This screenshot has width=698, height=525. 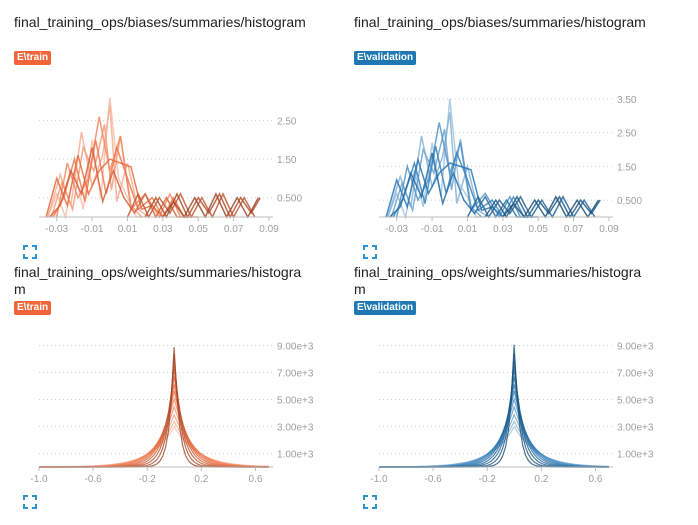 I want to click on y-tick-label: 3.50, so click(x=627, y=100).